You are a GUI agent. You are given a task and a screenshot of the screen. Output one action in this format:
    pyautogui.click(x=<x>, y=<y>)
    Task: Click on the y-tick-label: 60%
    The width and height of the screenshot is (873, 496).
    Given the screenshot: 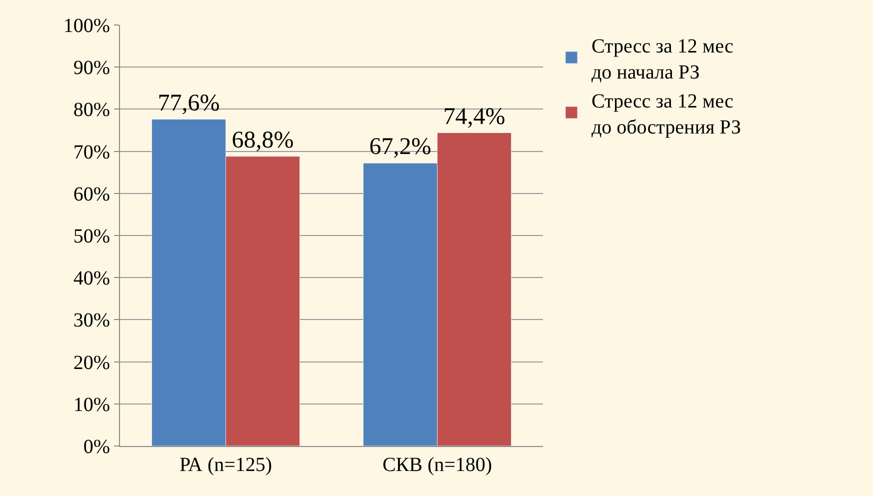 What is the action you would take?
    pyautogui.click(x=91, y=194)
    